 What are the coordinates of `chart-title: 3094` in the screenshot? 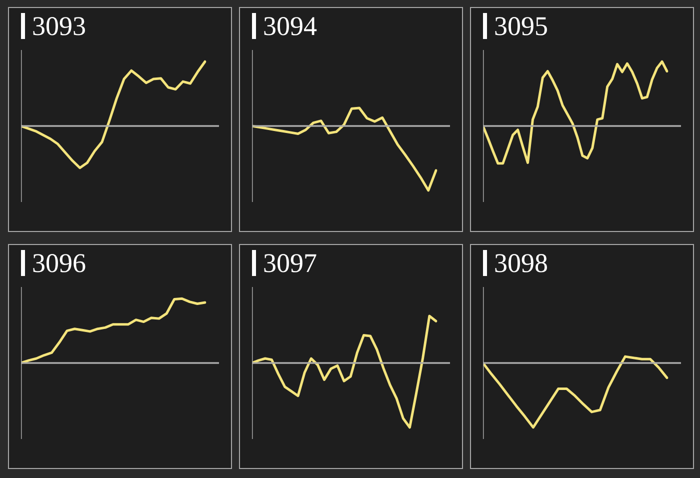 It's located at (290, 26).